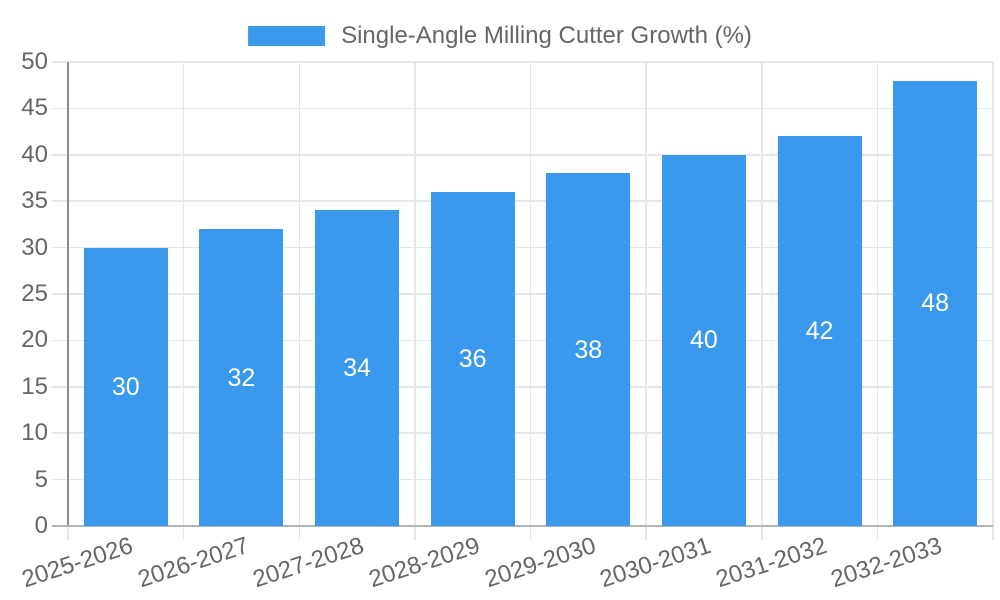  Describe the element at coordinates (522, 526) in the screenshot. I see `x-axis-line` at that location.